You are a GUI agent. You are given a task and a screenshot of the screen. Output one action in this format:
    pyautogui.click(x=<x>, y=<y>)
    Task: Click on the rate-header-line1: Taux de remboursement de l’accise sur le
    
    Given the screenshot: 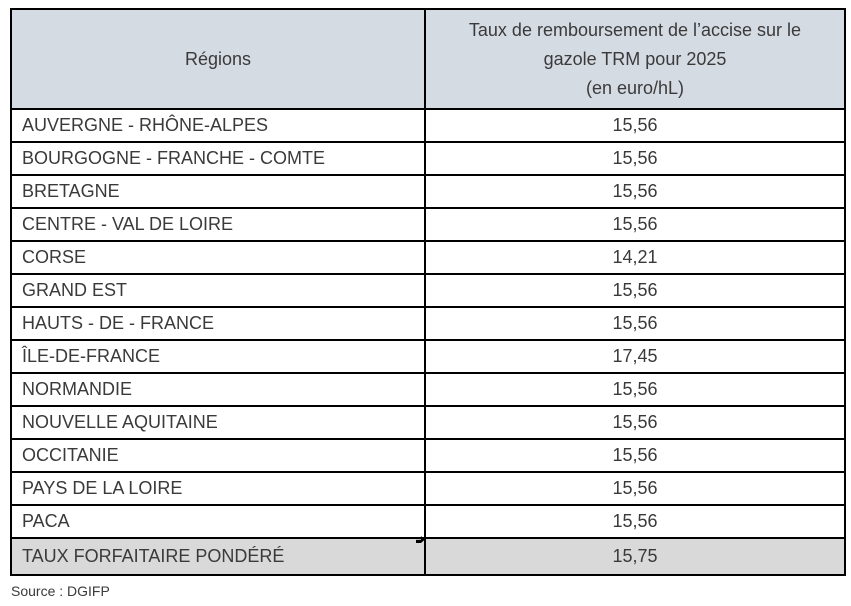 What is the action you would take?
    pyautogui.click(x=635, y=29)
    